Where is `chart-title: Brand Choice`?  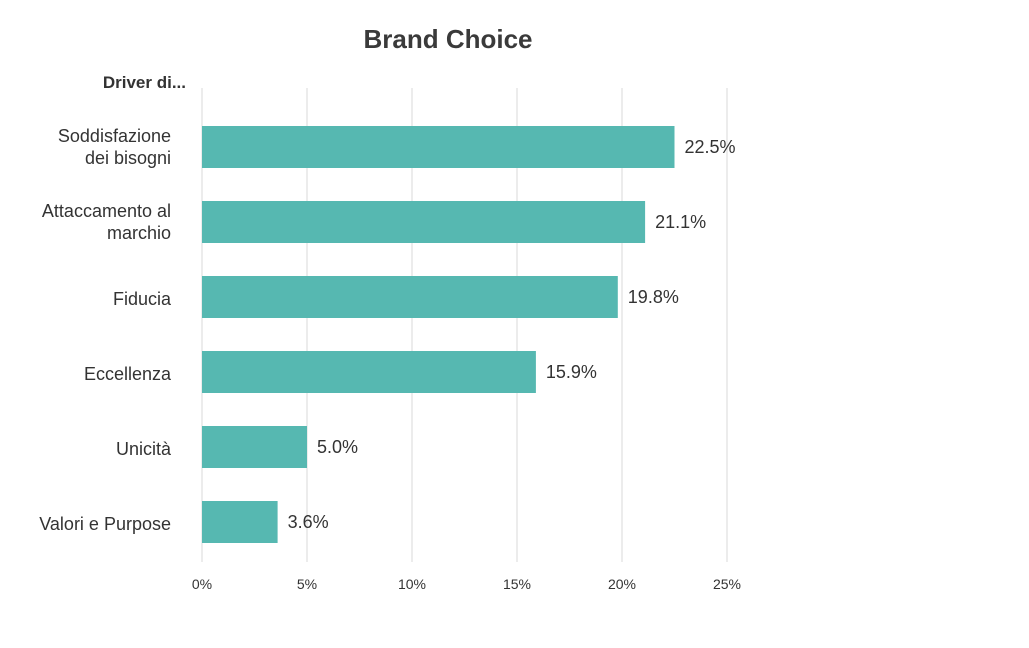
chart-title: Brand Choice is located at coordinates (447, 39).